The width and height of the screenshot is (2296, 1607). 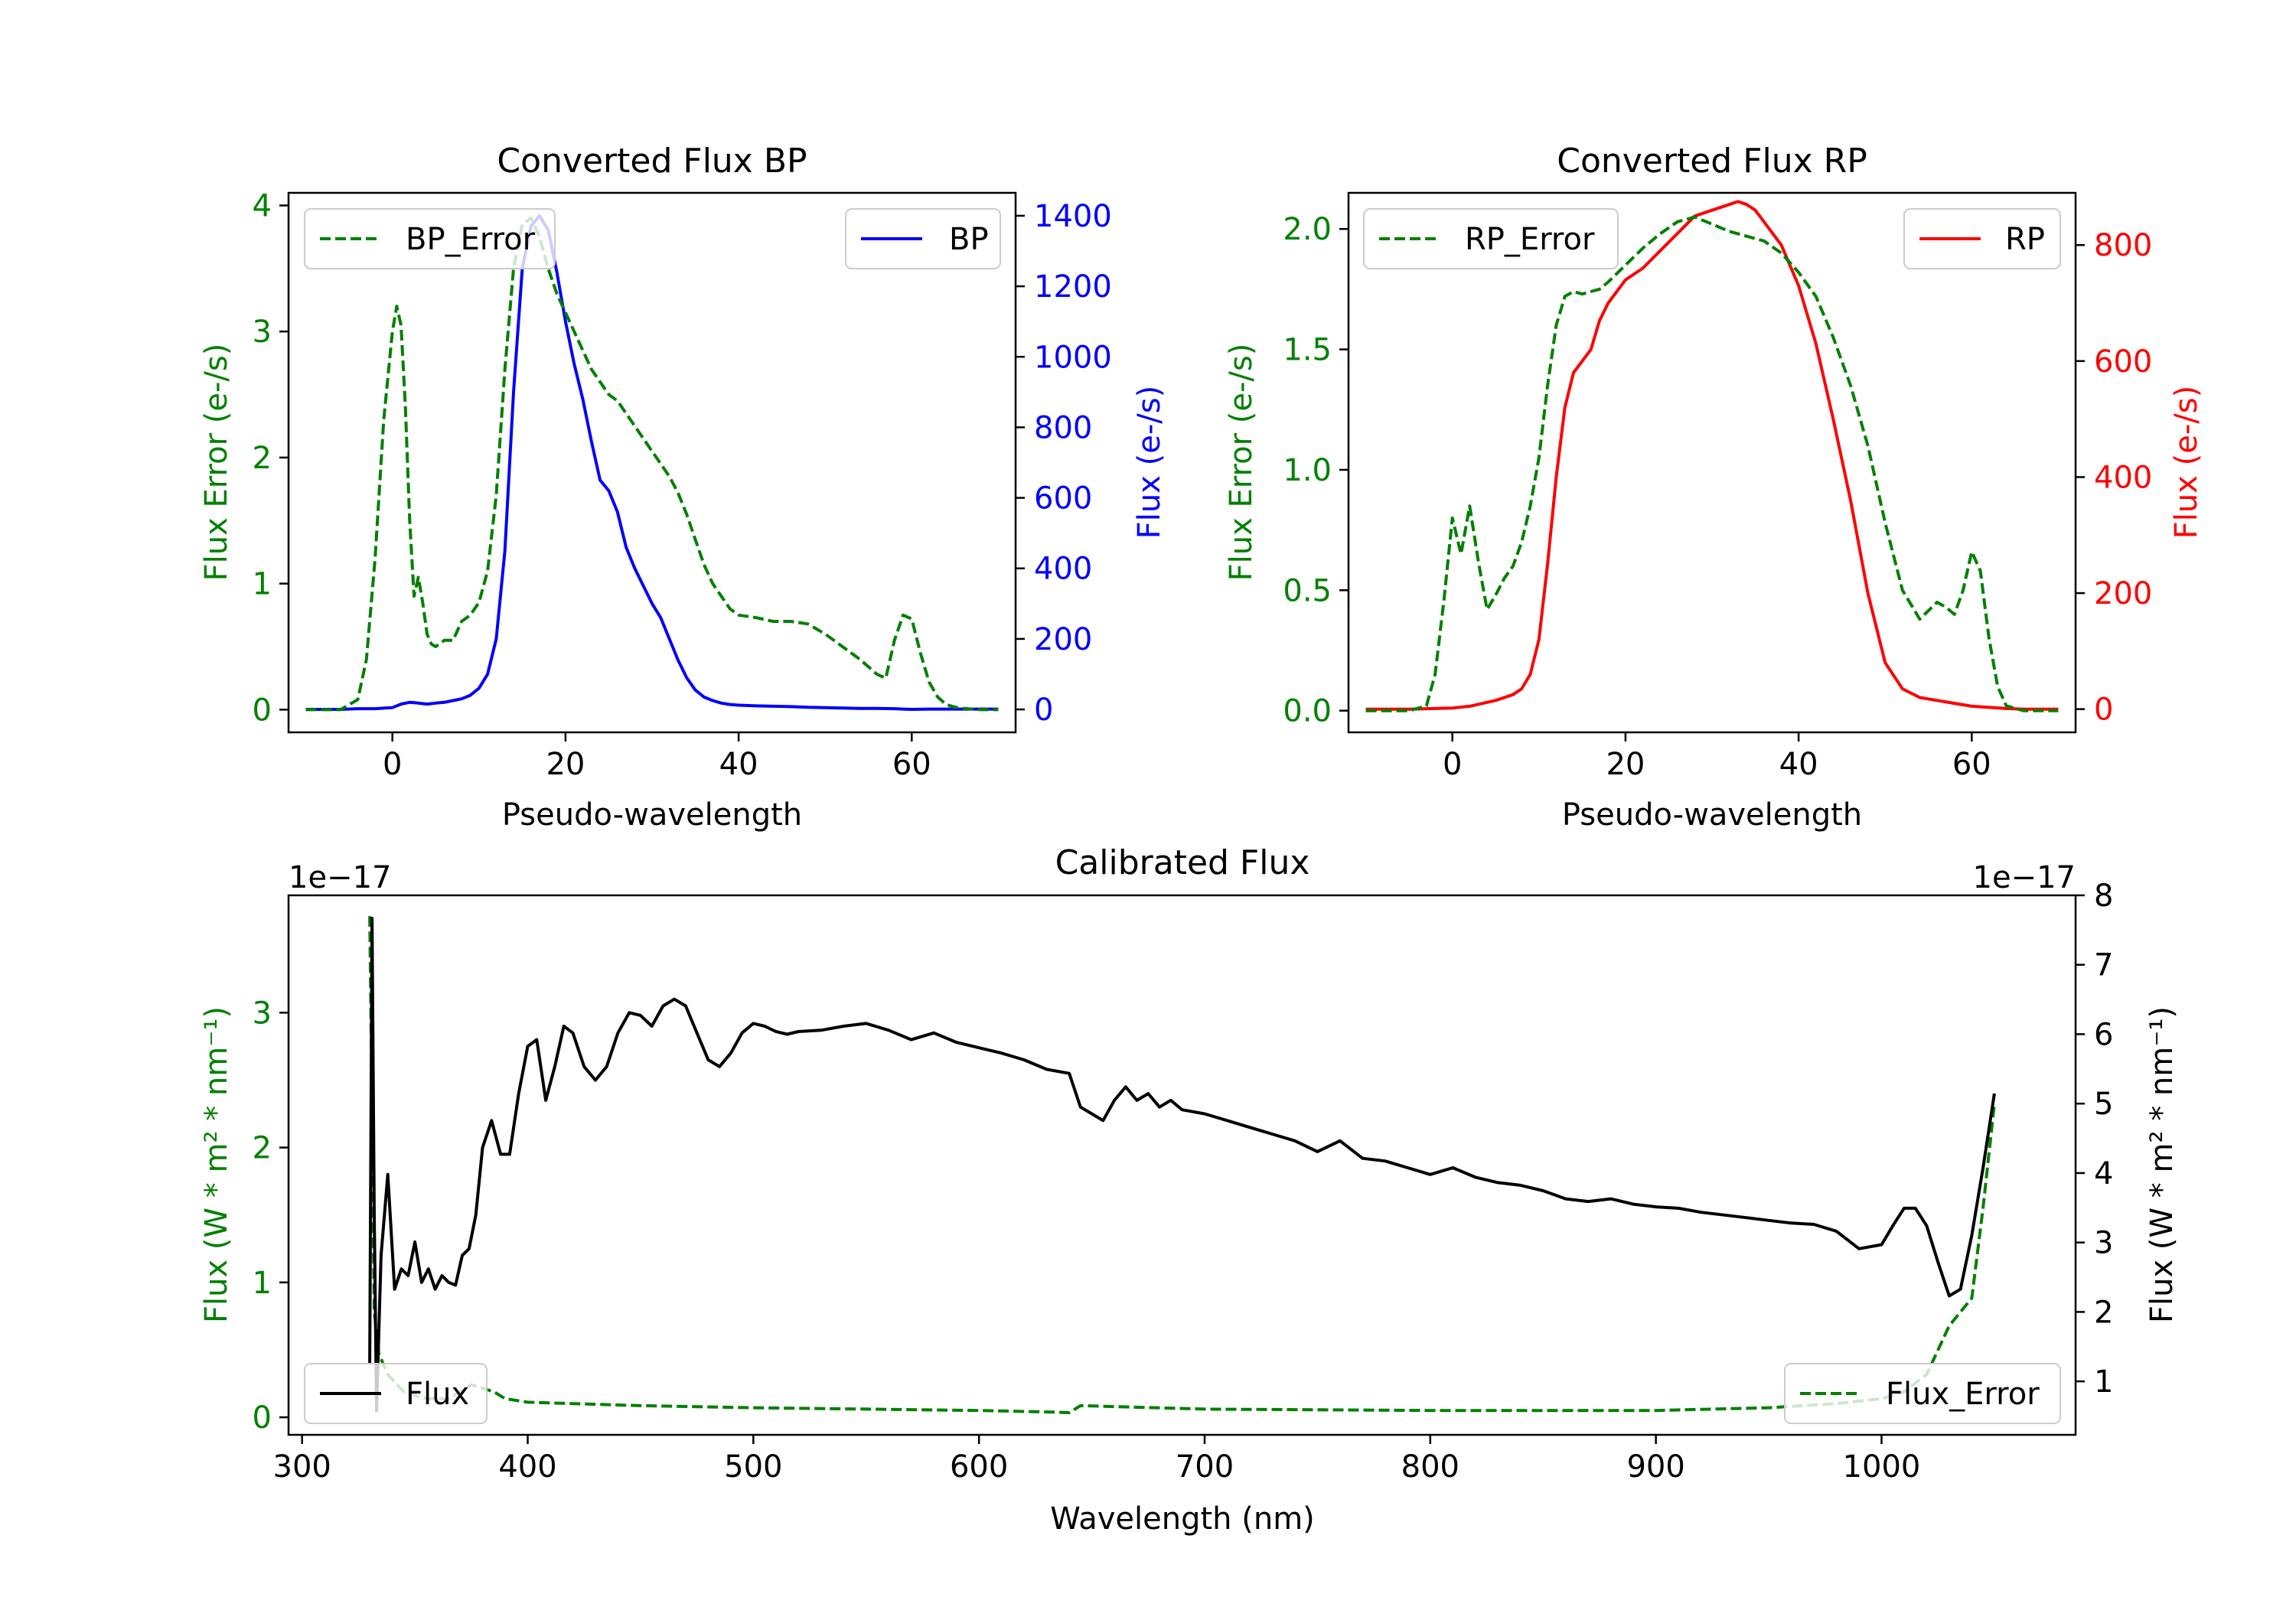 What do you see at coordinates (923, 239) in the screenshot?
I see `chart-bp-legend-right: BP` at bounding box center [923, 239].